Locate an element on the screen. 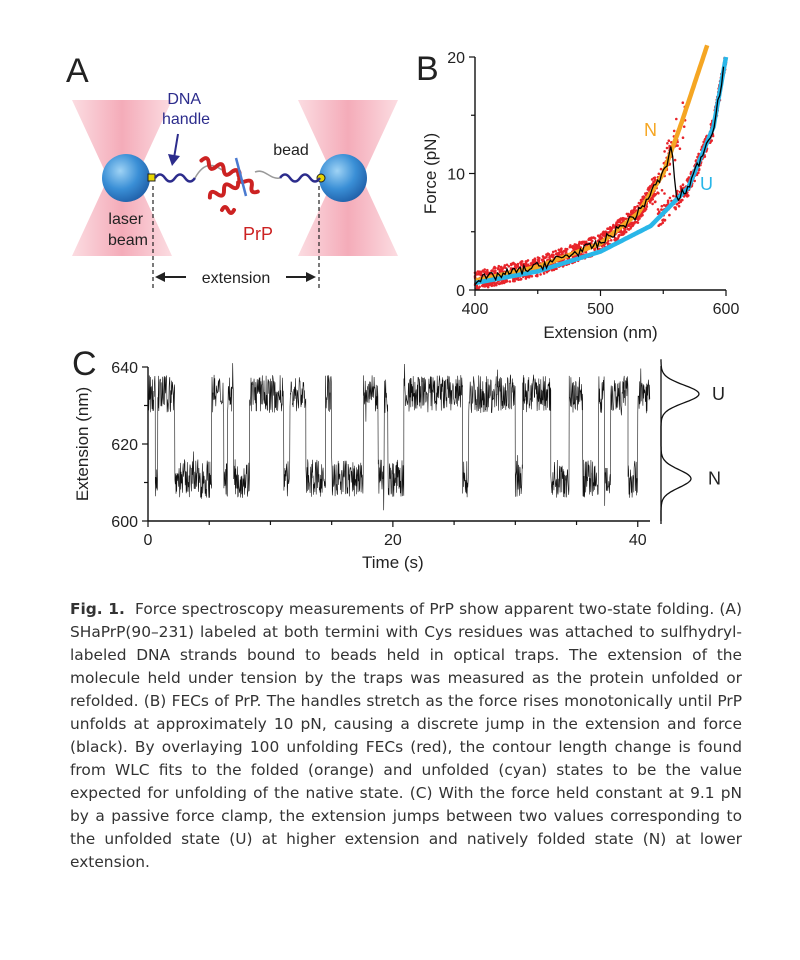  panel-b-x-axis-label: Extension (nm) is located at coordinates (600, 332).